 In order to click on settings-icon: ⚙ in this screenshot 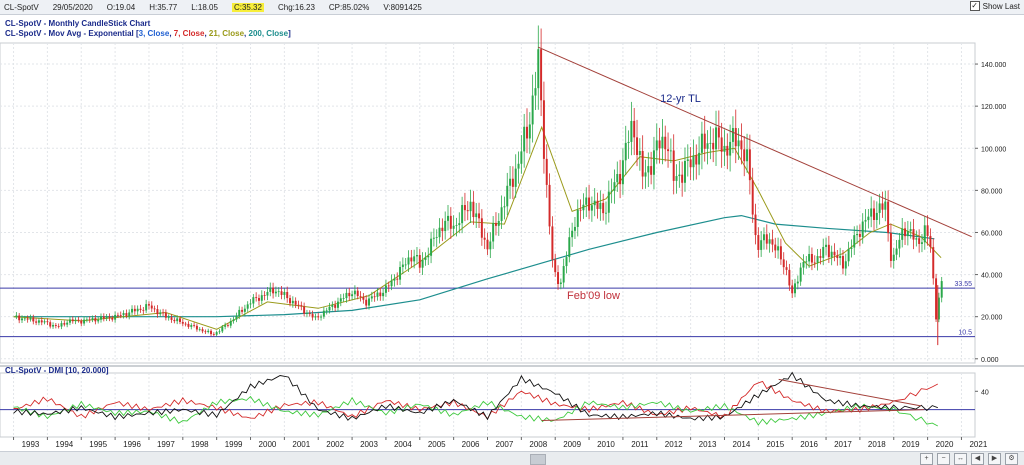, I will do `click(1011, 459)`.